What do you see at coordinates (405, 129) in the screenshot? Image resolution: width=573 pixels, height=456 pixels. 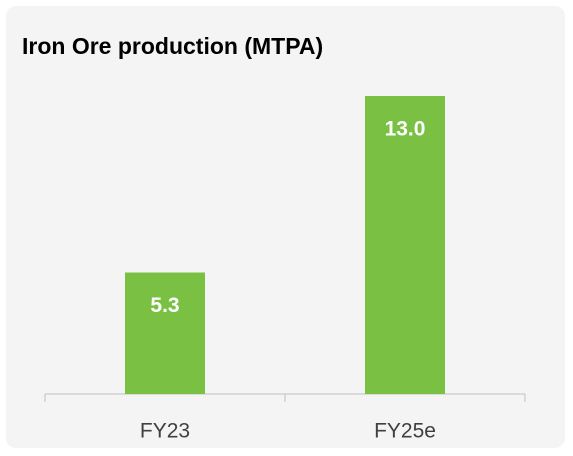 I see `data-label: 13.0` at bounding box center [405, 129].